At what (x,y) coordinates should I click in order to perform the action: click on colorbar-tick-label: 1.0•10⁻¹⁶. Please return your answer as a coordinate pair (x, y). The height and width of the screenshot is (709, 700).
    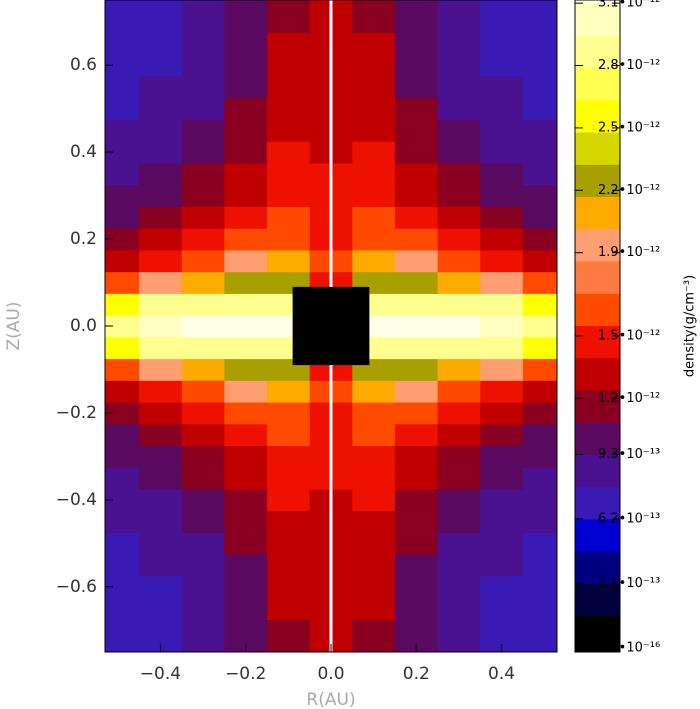
    Looking at the image, I should click on (629, 647).